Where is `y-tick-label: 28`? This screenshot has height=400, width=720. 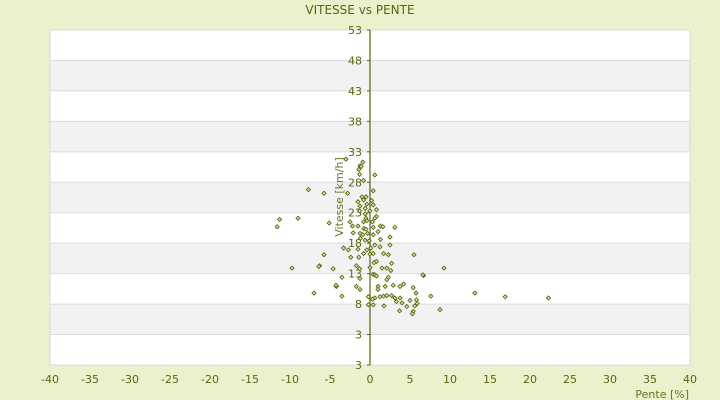 y-tick-label: 28 is located at coordinates (355, 182).